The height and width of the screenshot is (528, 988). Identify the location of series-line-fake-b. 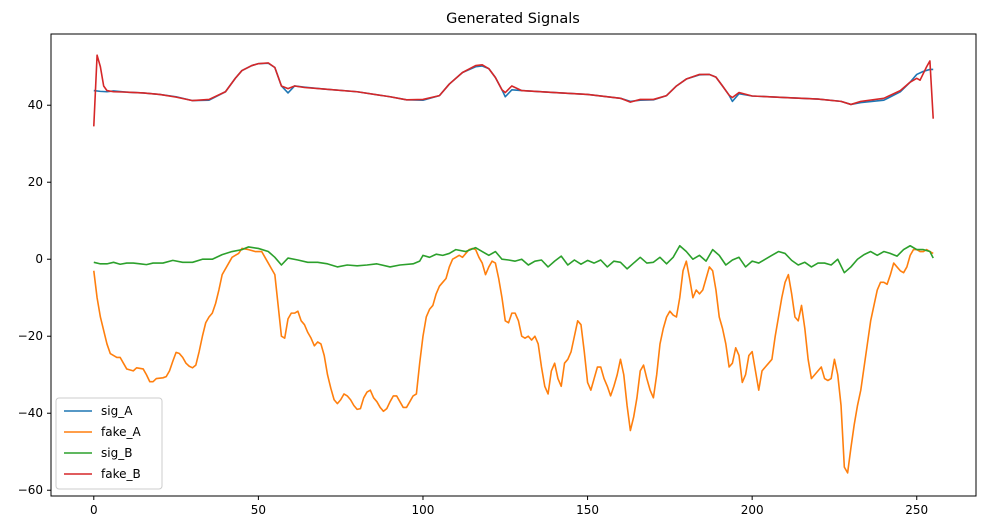
(513, 90).